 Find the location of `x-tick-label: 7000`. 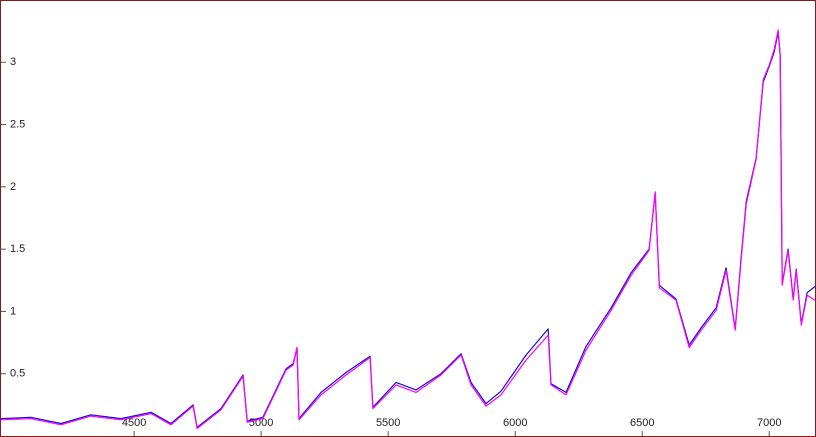

x-tick-label: 7000 is located at coordinates (769, 423).